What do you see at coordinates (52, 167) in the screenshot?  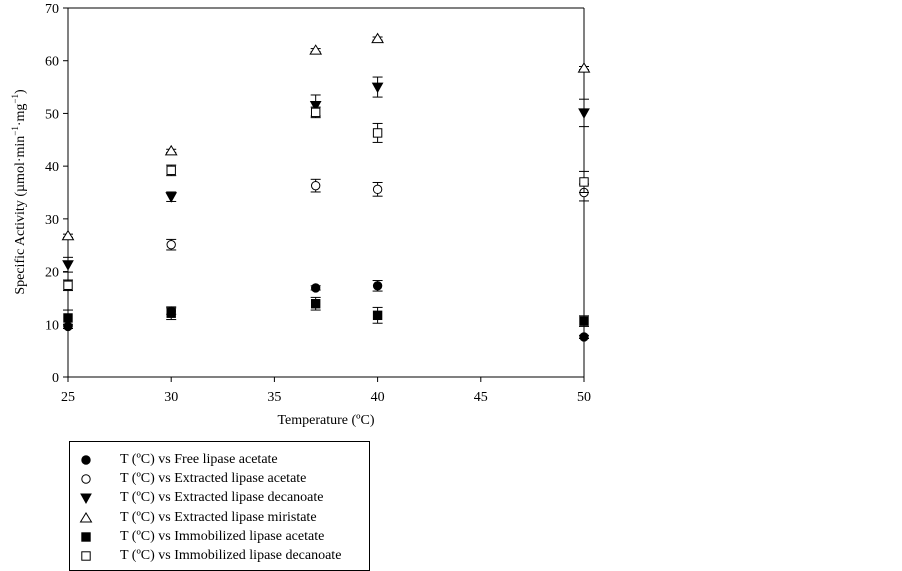 I see `y-tick-label: 40` at bounding box center [52, 167].